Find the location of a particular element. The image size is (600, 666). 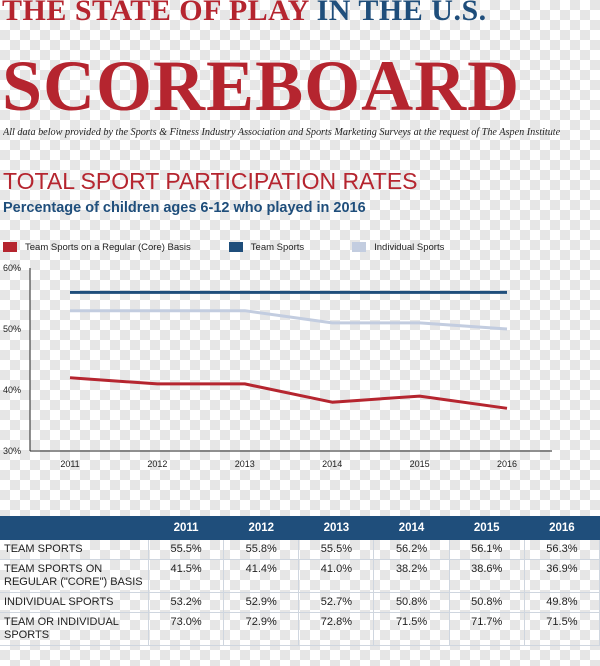

table-cell: 72.8% is located at coordinates (336, 629).